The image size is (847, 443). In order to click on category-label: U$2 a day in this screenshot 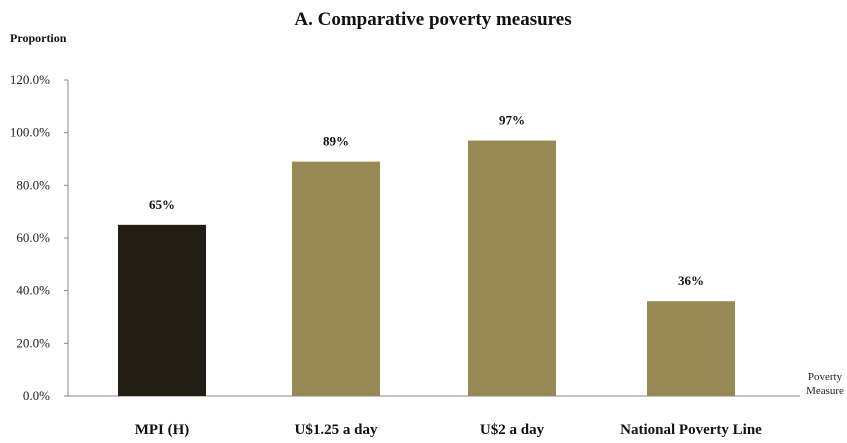, I will do `click(512, 430)`.